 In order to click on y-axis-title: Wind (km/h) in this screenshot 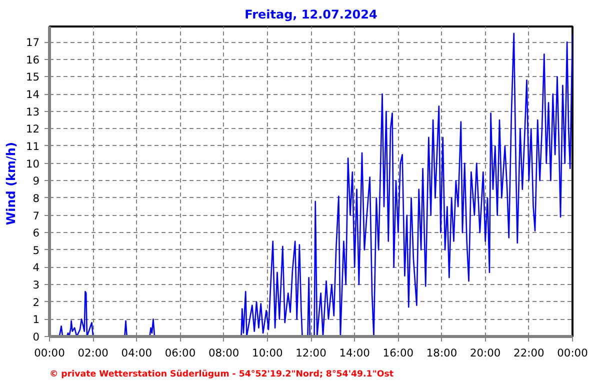, I will do `click(11, 184)`.